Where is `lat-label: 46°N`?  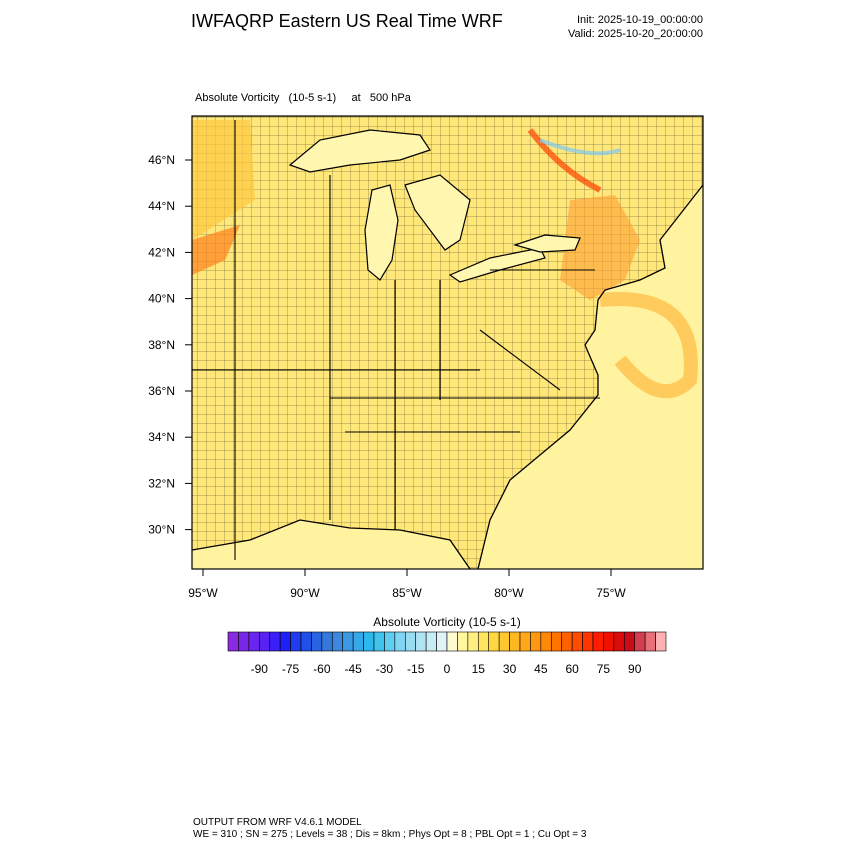 lat-label: 46°N is located at coordinates (161, 160).